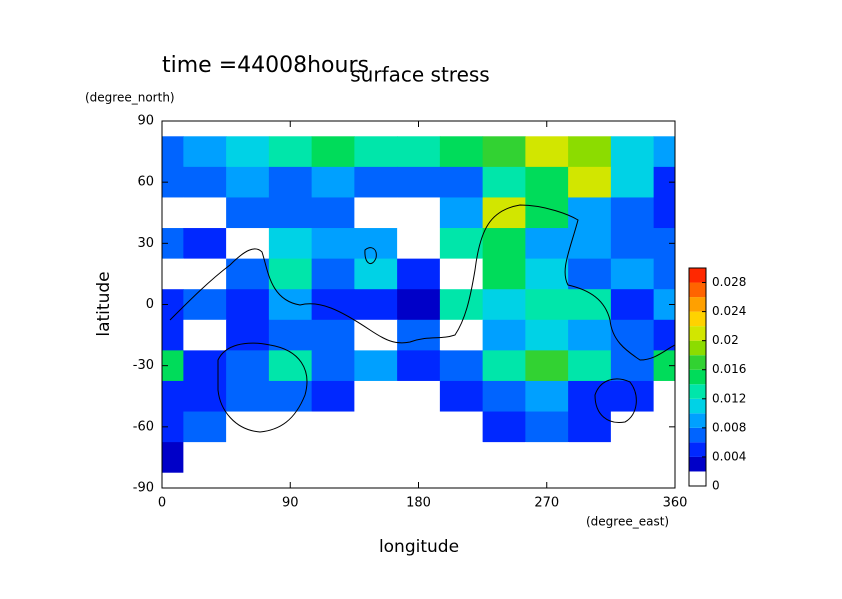 The image size is (842, 599). Describe the element at coordinates (419, 75) in the screenshot. I see `chart-title: surface stress` at that location.